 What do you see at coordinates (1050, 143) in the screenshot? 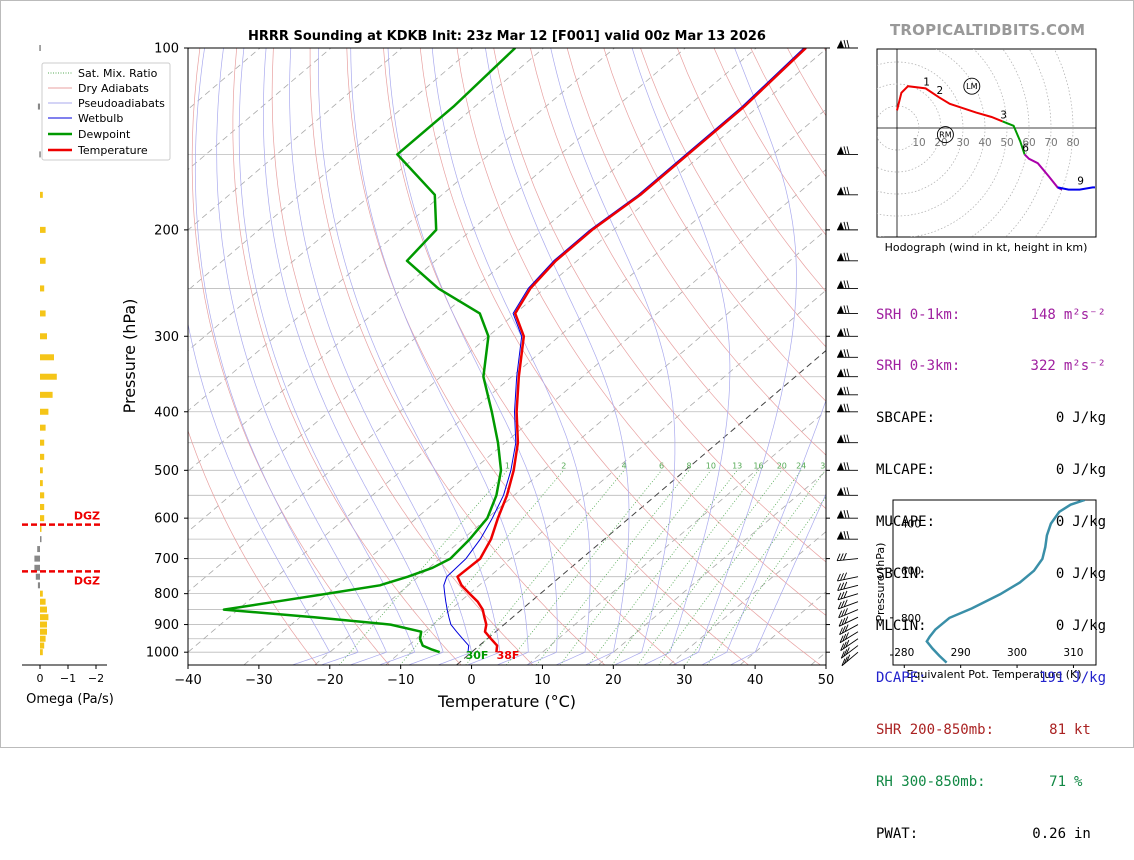
I see `hodograph-ring-label: 70` at bounding box center [1050, 143].